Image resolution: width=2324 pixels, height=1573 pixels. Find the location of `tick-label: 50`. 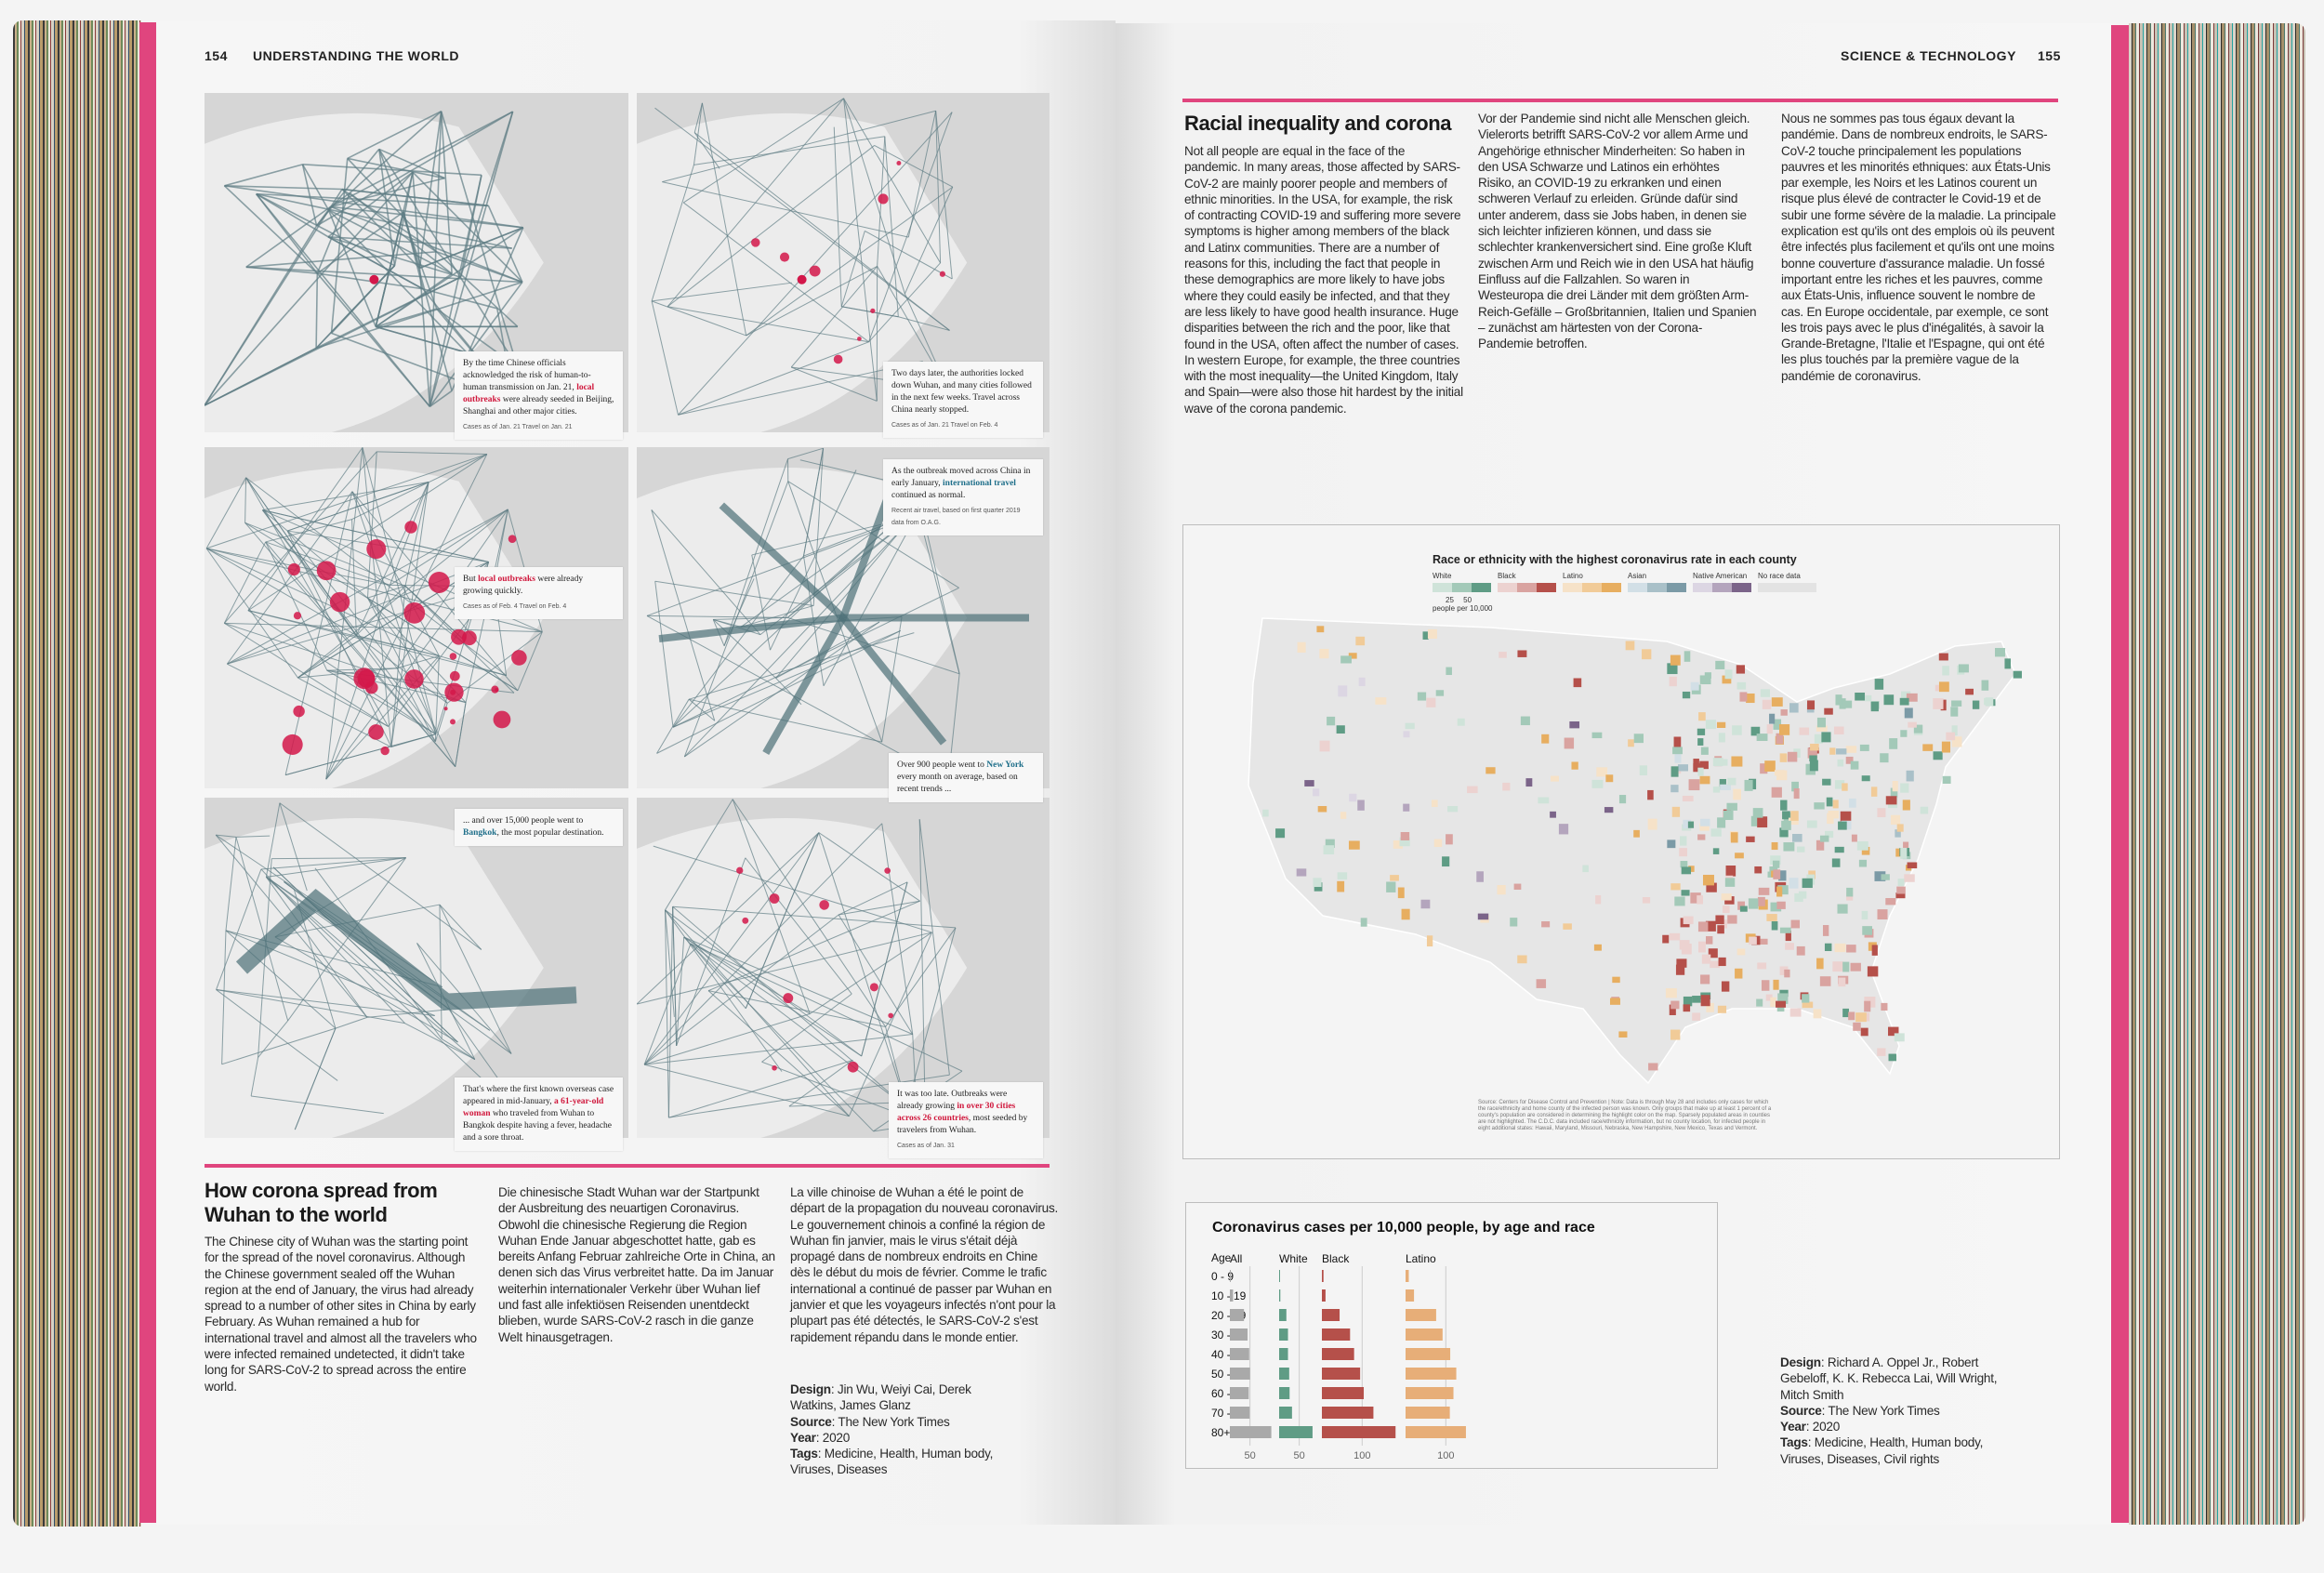

tick-label: 50 is located at coordinates (1299, 1455).